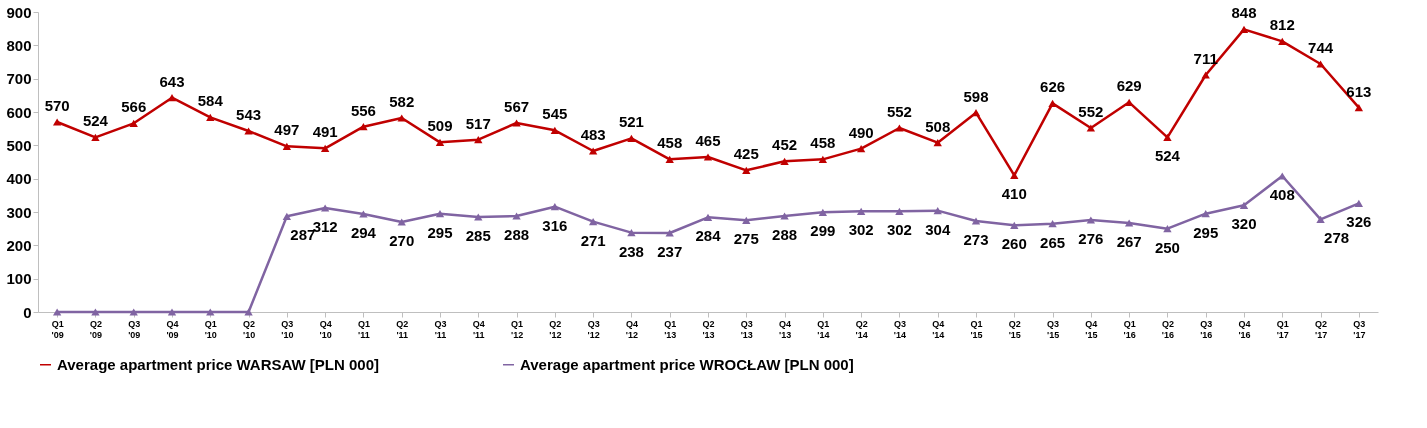 This screenshot has height=428, width=1427. I want to click on y-tick-label: 100, so click(19, 279).